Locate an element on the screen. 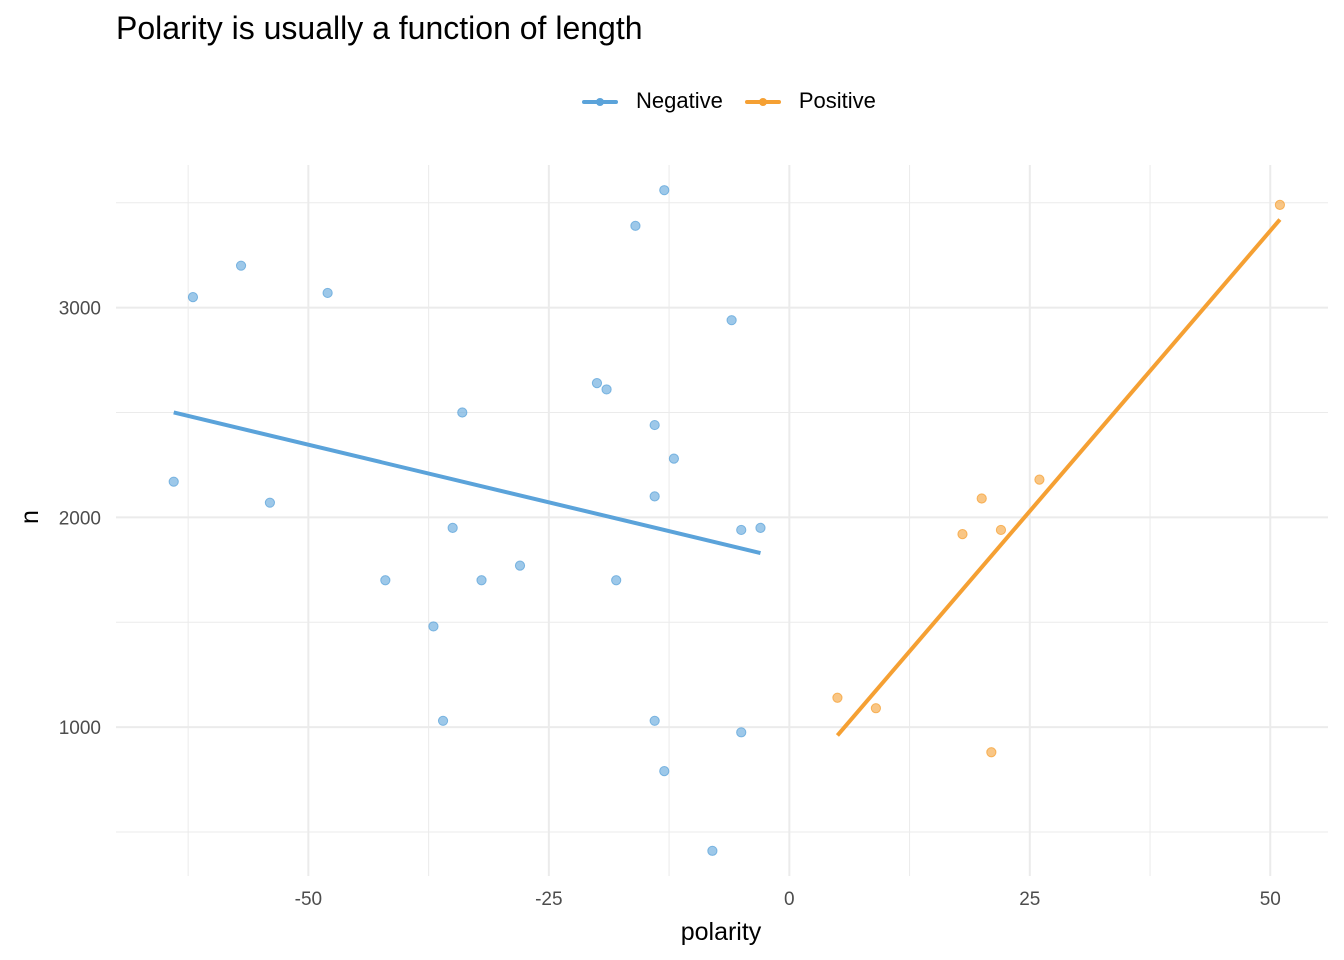  x-tick-label: 25 is located at coordinates (1029, 899).